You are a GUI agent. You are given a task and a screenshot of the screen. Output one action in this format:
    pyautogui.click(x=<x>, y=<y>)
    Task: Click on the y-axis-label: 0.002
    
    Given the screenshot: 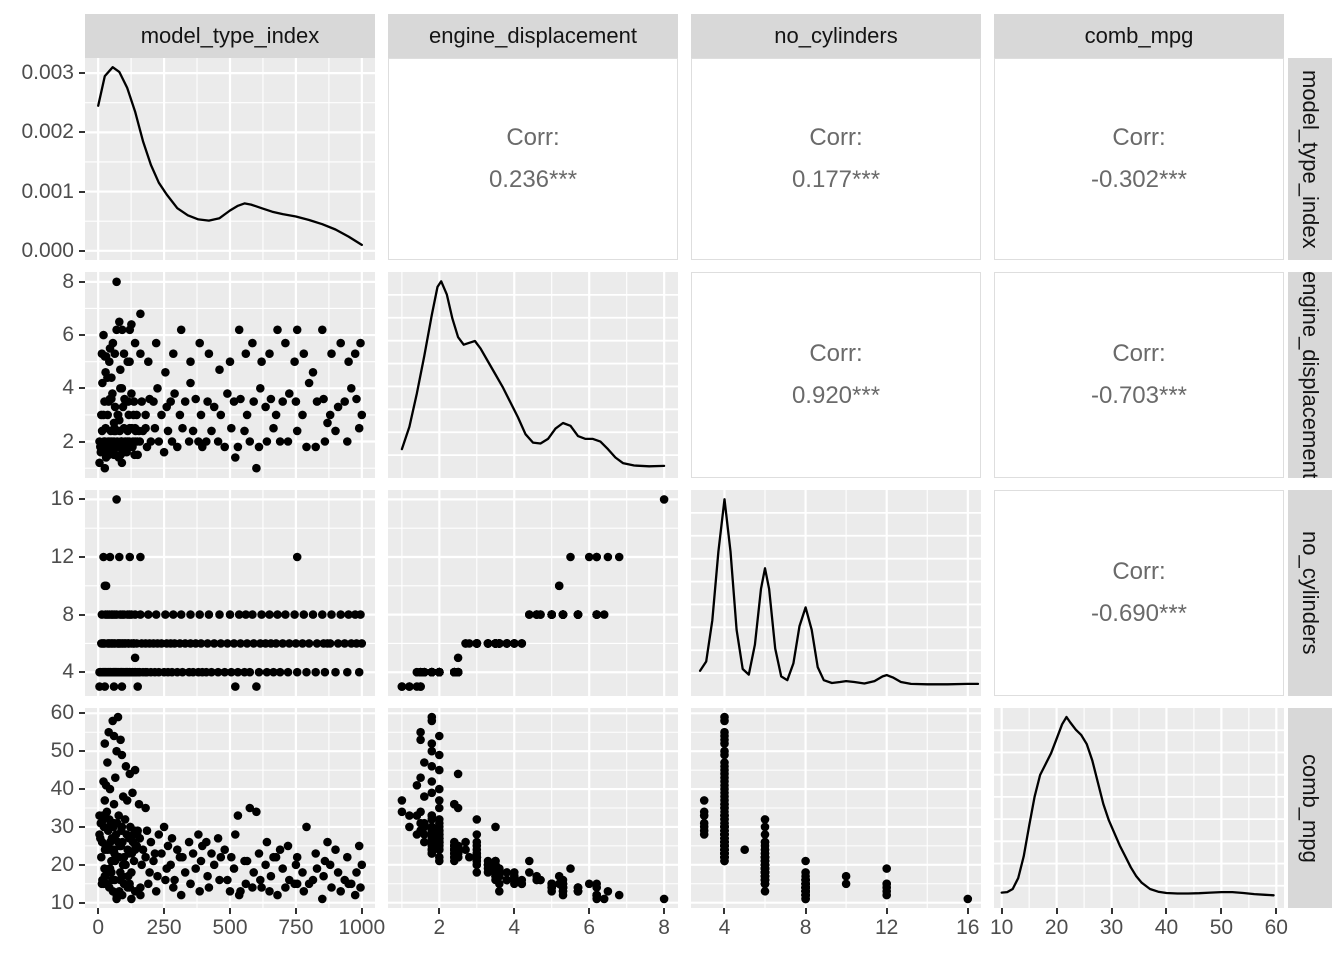 What is the action you would take?
    pyautogui.click(x=47, y=132)
    